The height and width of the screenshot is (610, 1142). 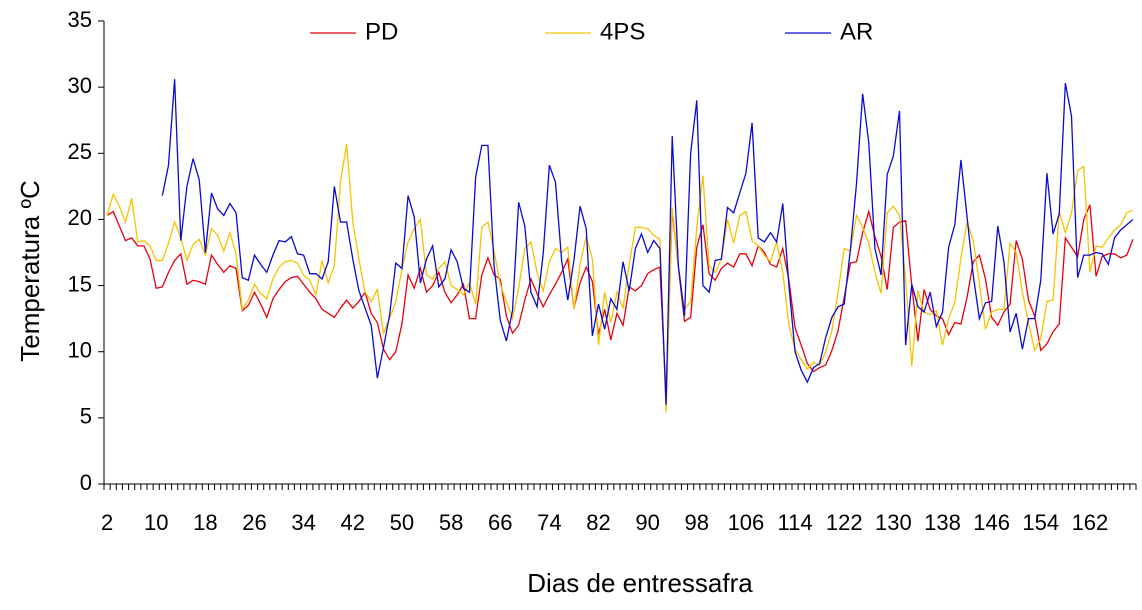 What do you see at coordinates (1090, 522) in the screenshot?
I see `x-tick-label: 162` at bounding box center [1090, 522].